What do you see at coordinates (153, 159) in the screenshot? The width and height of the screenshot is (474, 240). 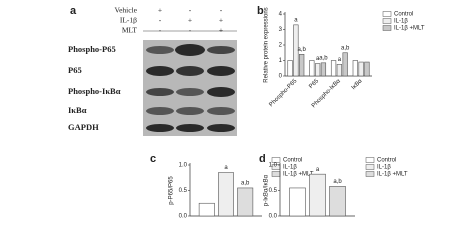 I see `panel-label: c` at bounding box center [153, 159].